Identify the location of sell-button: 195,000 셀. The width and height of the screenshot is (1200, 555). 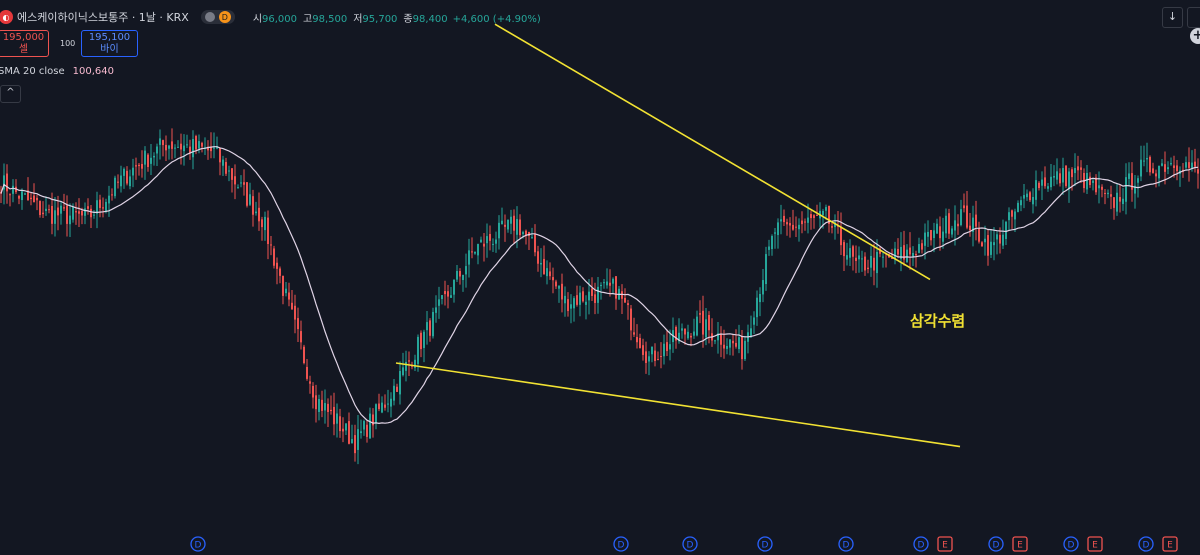
(24, 43).